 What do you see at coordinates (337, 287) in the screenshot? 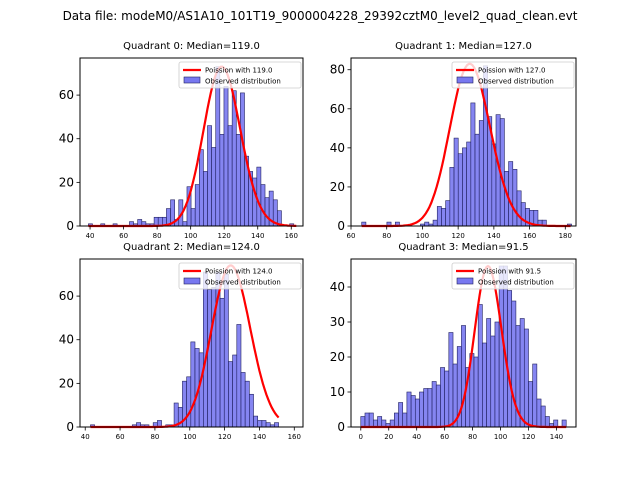
I see `y-tick-label: 40` at bounding box center [337, 287].